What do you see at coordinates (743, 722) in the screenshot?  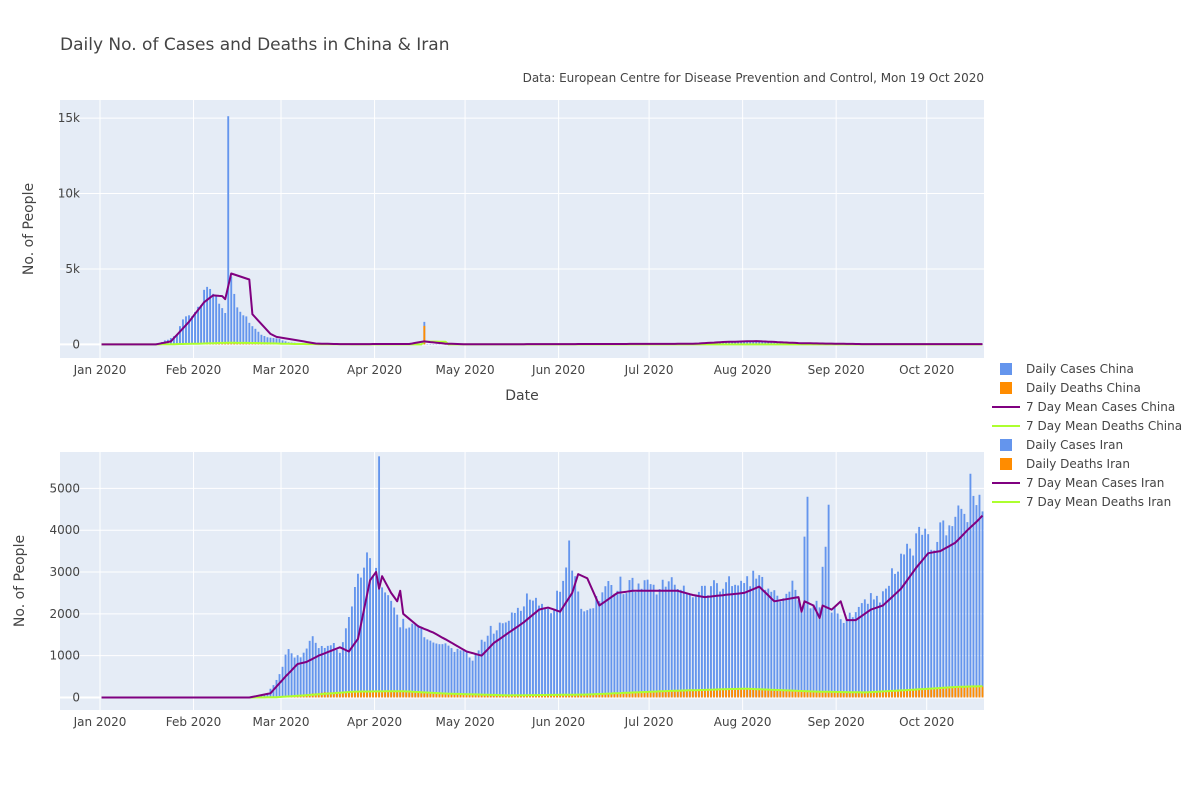 I see `iran-x-tick-label: Aug 2020` at bounding box center [743, 722].